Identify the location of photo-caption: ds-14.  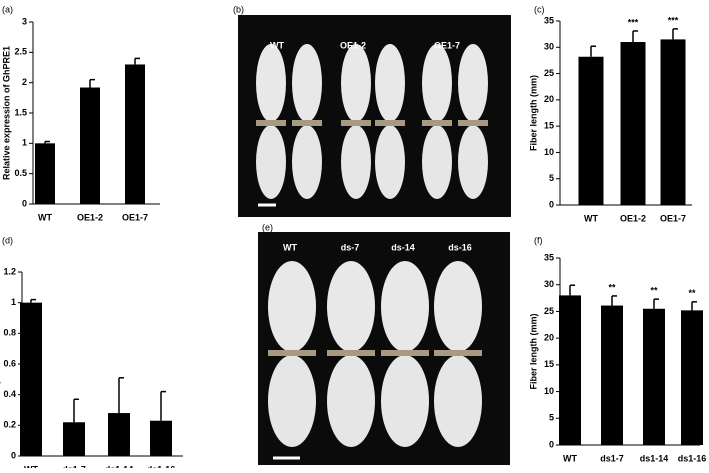
(403, 247).